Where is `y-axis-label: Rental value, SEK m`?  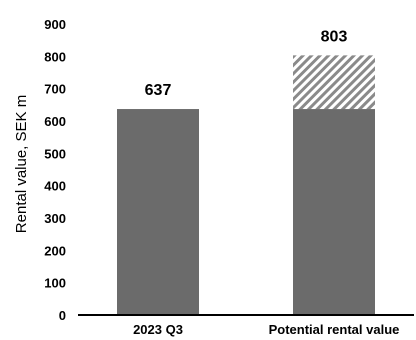
y-axis-label: Rental value, SEK m is located at coordinates (21, 164).